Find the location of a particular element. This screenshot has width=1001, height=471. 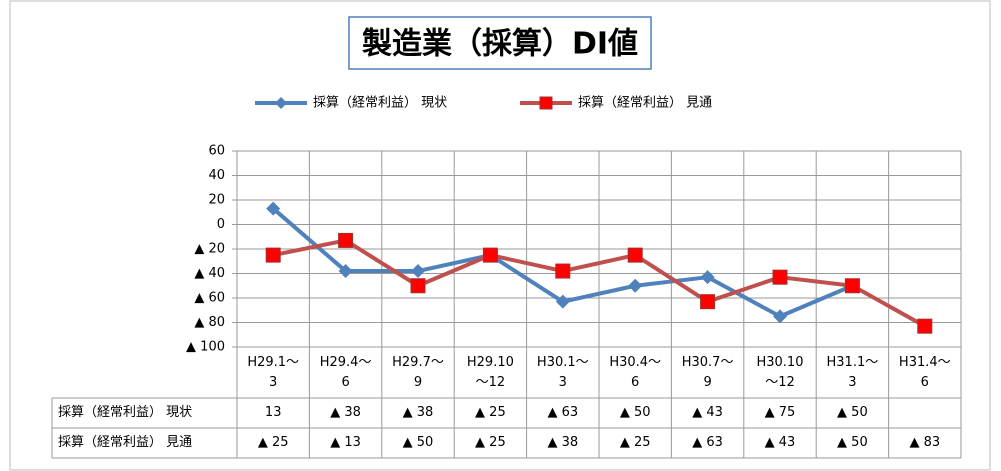

table-value: ▲ 83 is located at coordinates (925, 442).